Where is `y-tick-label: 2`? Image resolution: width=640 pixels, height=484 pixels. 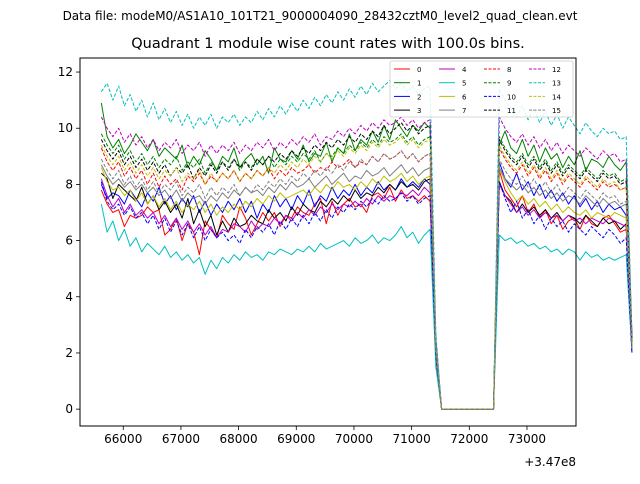 y-tick-label: 2 is located at coordinates (69, 353).